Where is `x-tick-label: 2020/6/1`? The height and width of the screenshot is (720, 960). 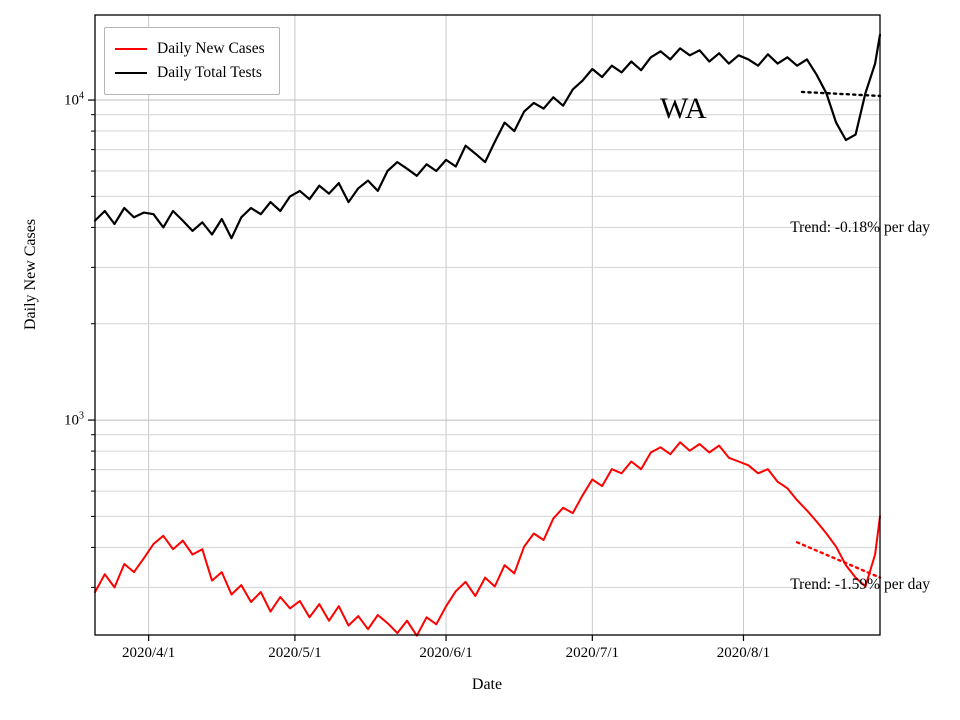 x-tick-label: 2020/6/1 is located at coordinates (446, 653).